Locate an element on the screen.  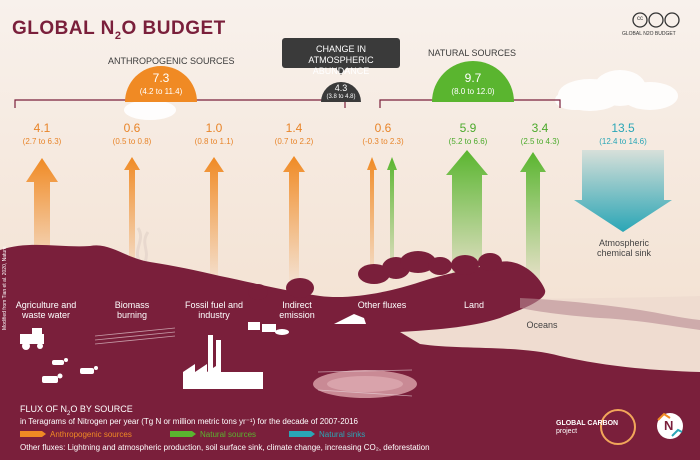
other-arrow-green is located at coordinates (392, 218).